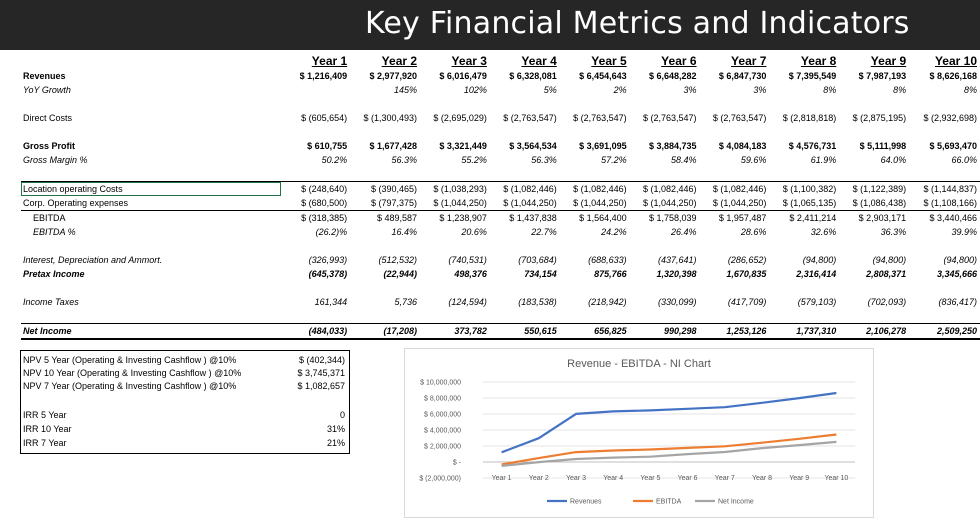 The width and height of the screenshot is (980, 520). I want to click on year-header: Year 10, so click(955, 61).